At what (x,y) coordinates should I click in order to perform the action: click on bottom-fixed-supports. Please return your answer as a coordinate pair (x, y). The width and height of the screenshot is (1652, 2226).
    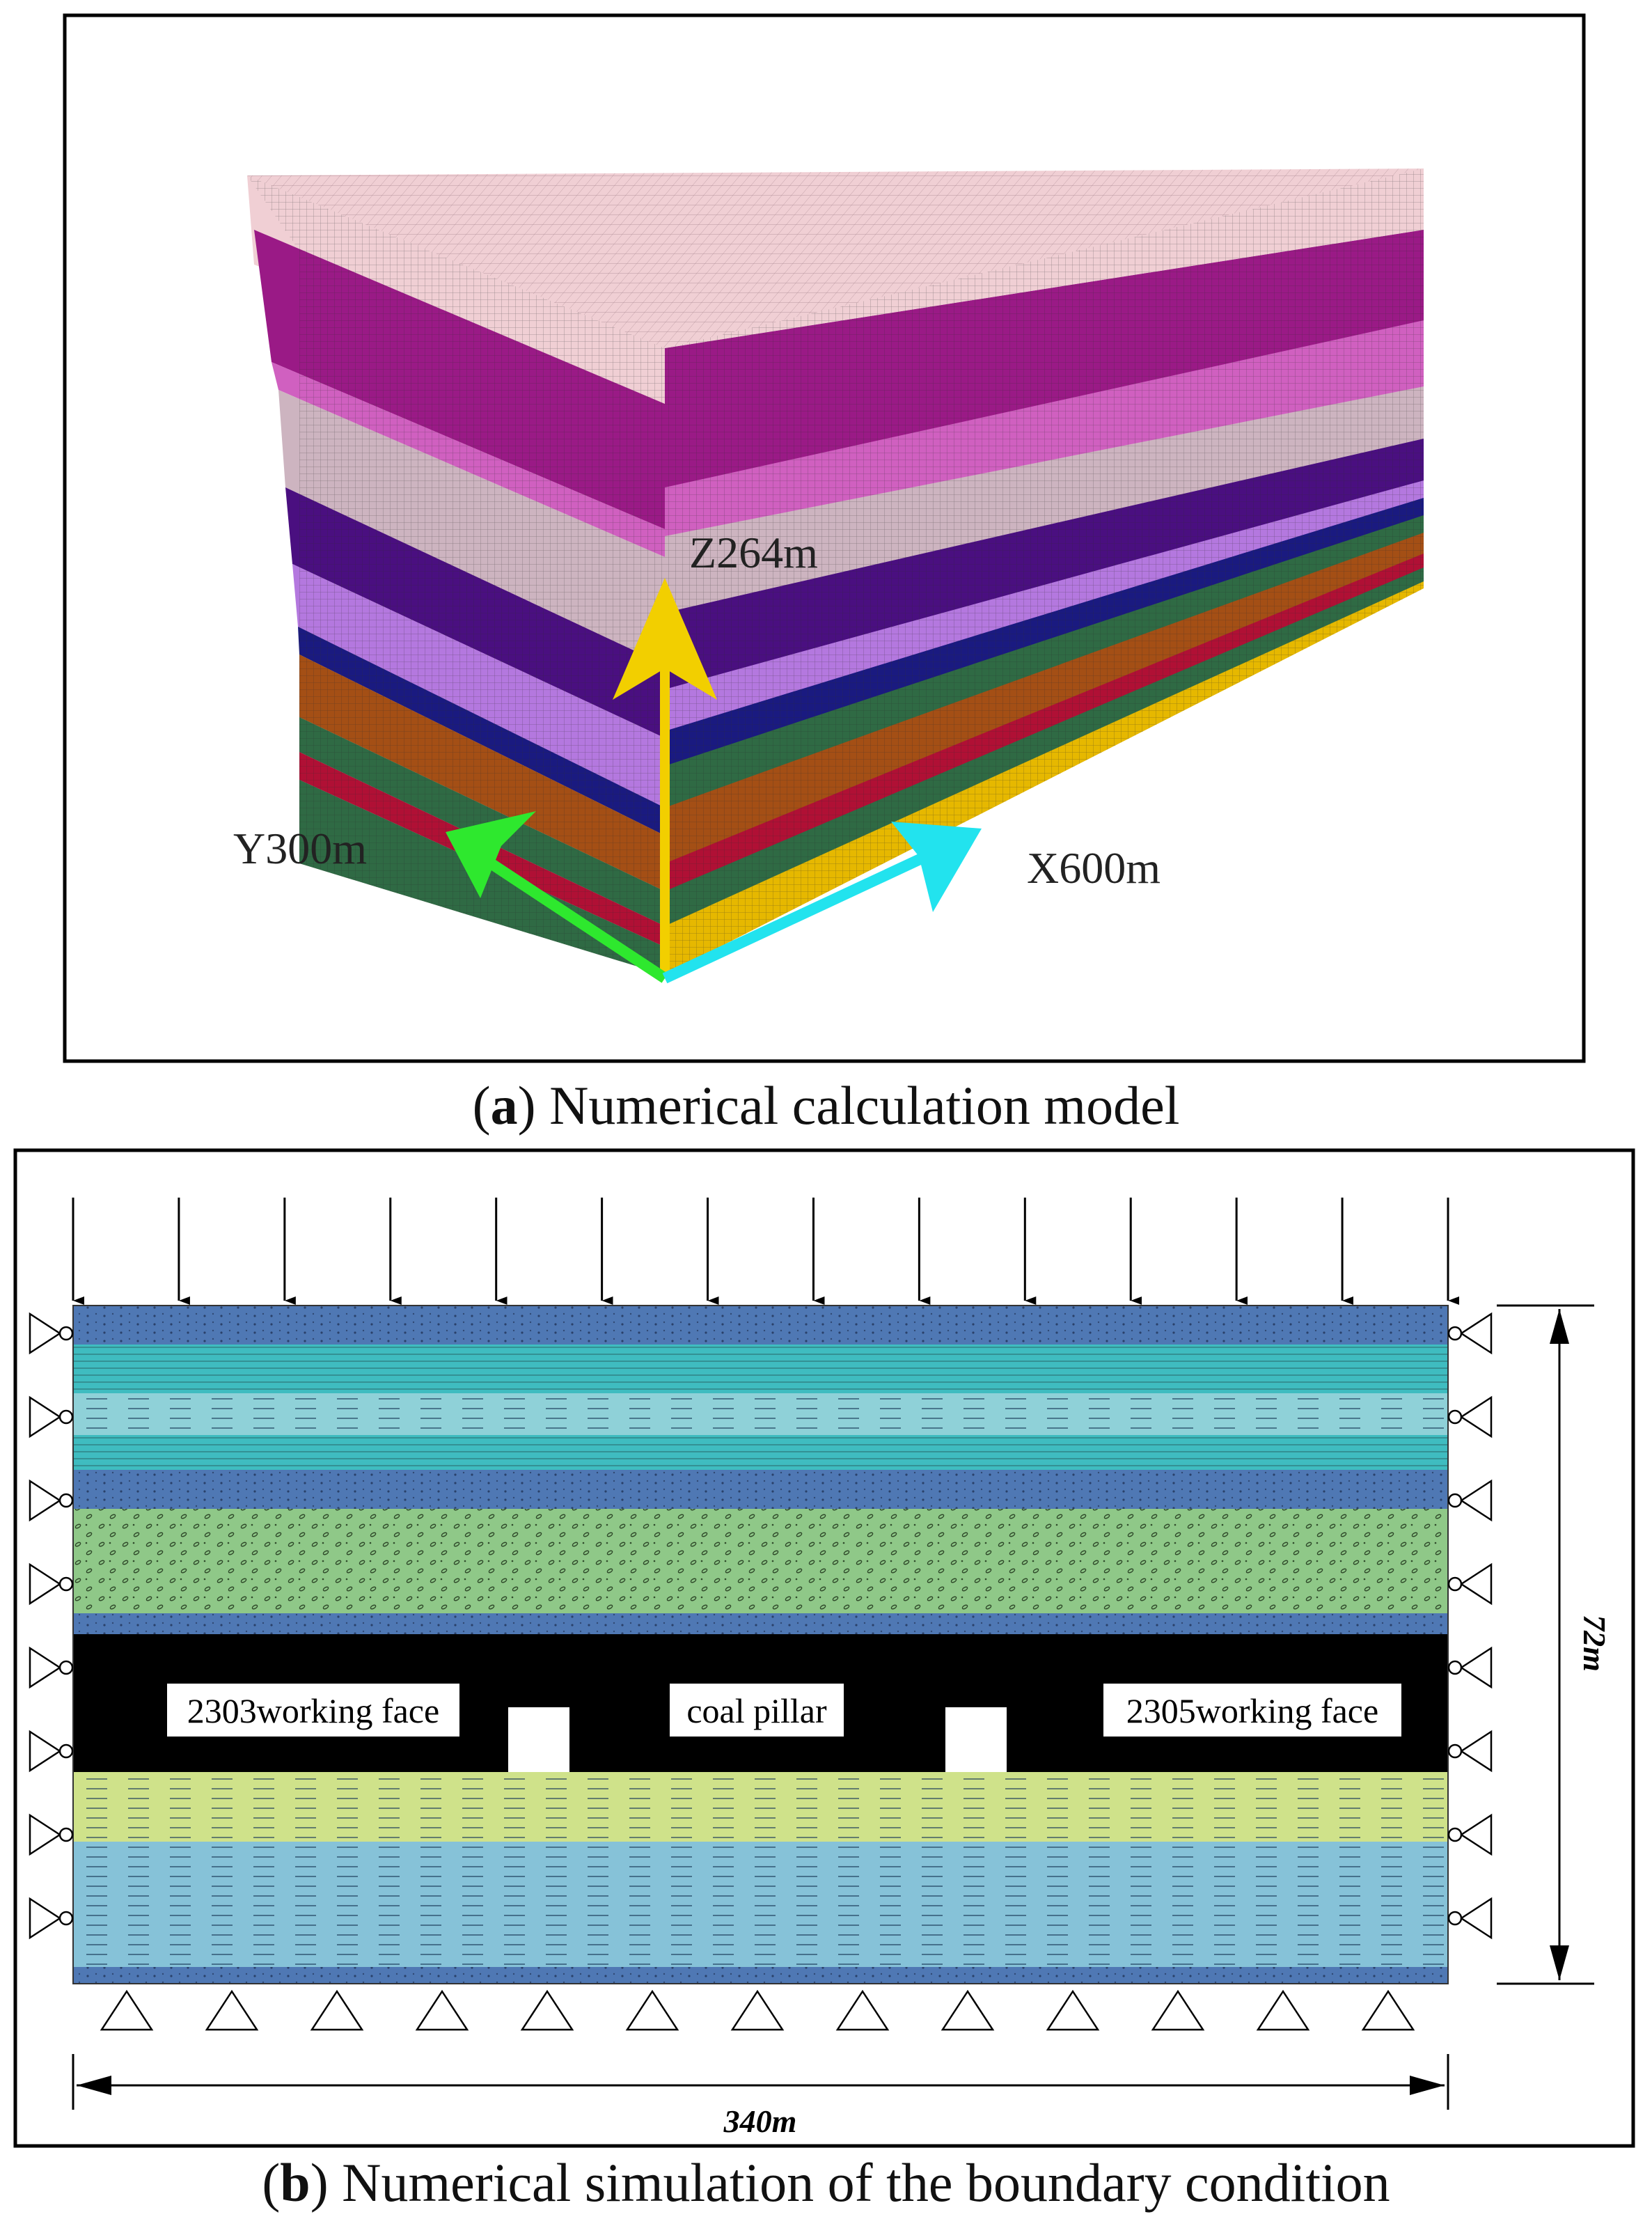
    Looking at the image, I should click on (757, 2010).